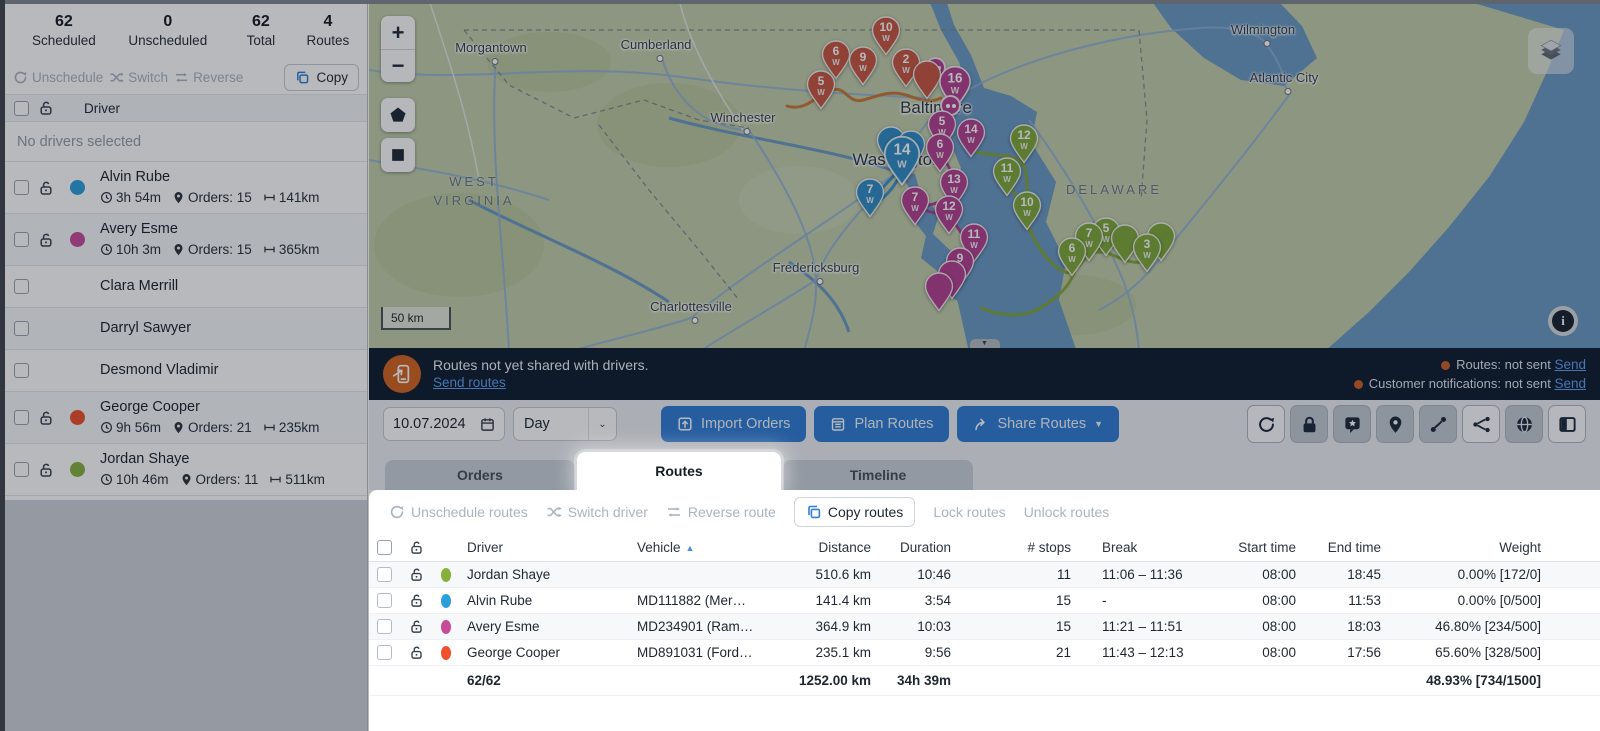 The height and width of the screenshot is (731, 1600). Describe the element at coordinates (1395, 424) in the screenshot. I see `location-pin-button` at that location.